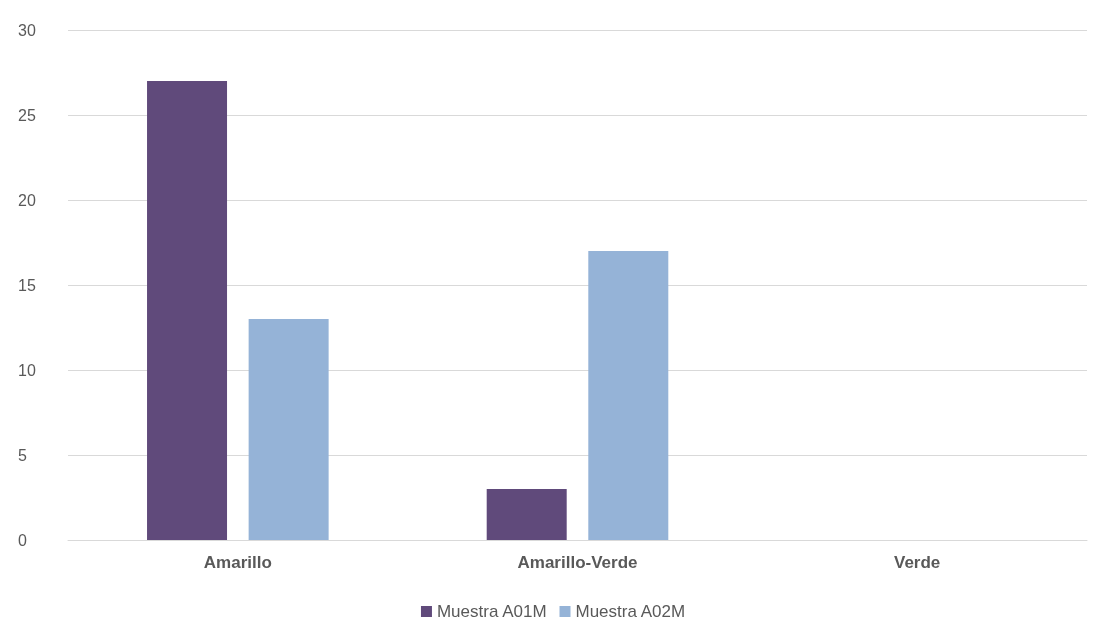 The image size is (1107, 637). I want to click on x-tick-label: Verde, so click(917, 562).